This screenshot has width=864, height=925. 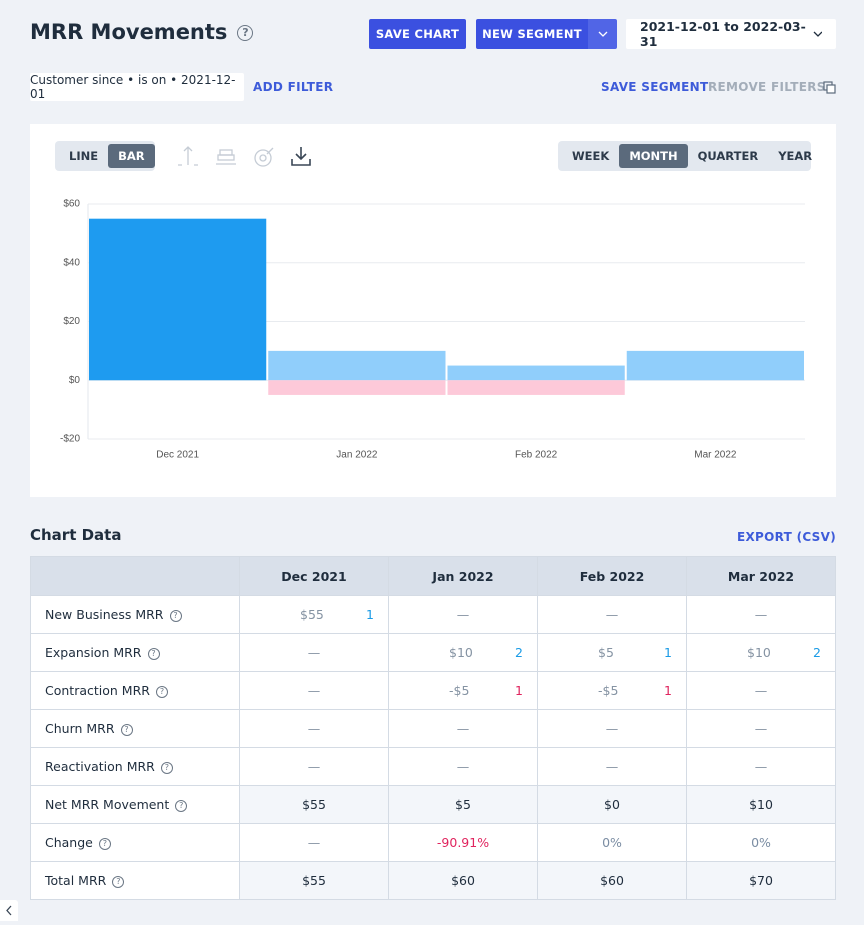 I want to click on table-row: Reactivation MRR? — — — —, so click(x=433, y=766).